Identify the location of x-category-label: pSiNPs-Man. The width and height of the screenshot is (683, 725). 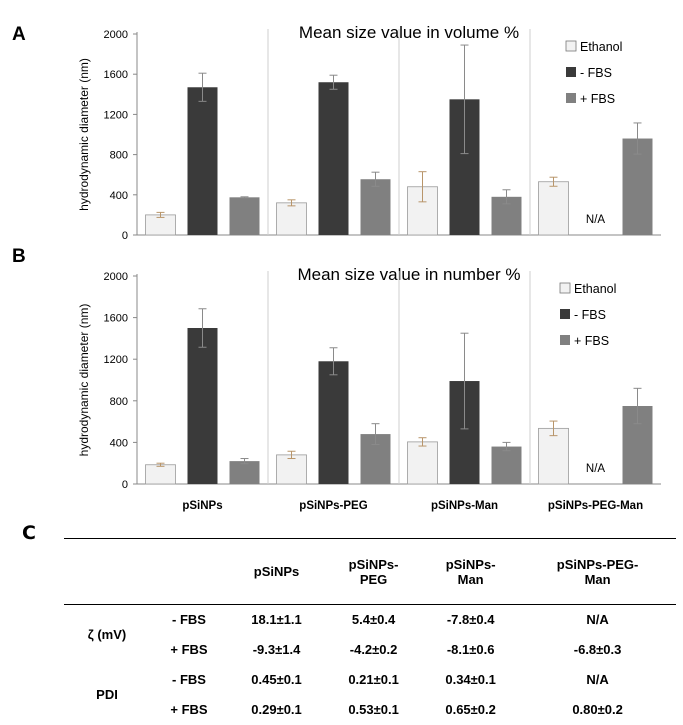
(464, 506).